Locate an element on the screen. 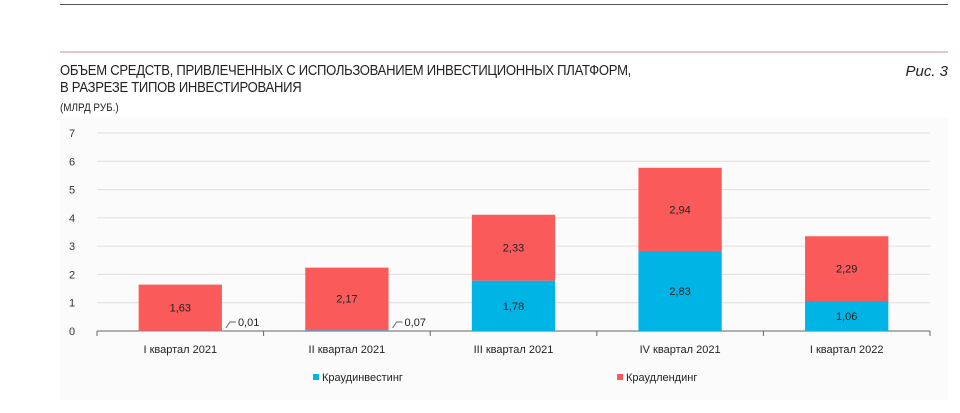 The image size is (960, 413). data-label: 2,29 is located at coordinates (846, 270).